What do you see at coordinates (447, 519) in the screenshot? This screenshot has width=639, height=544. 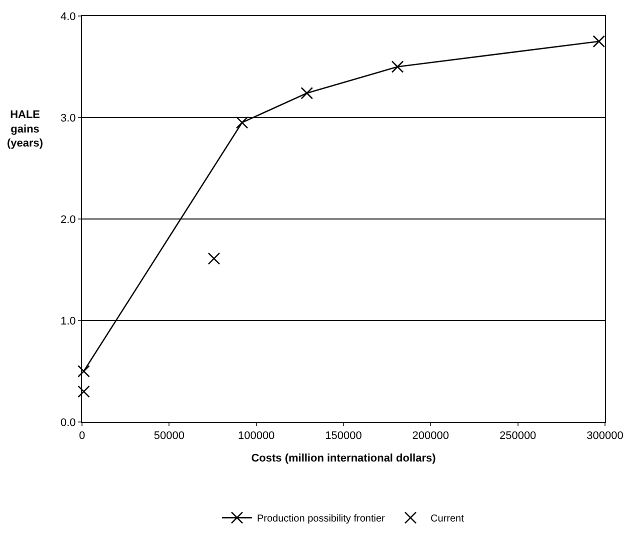 I see `legend-label: Current` at bounding box center [447, 519].